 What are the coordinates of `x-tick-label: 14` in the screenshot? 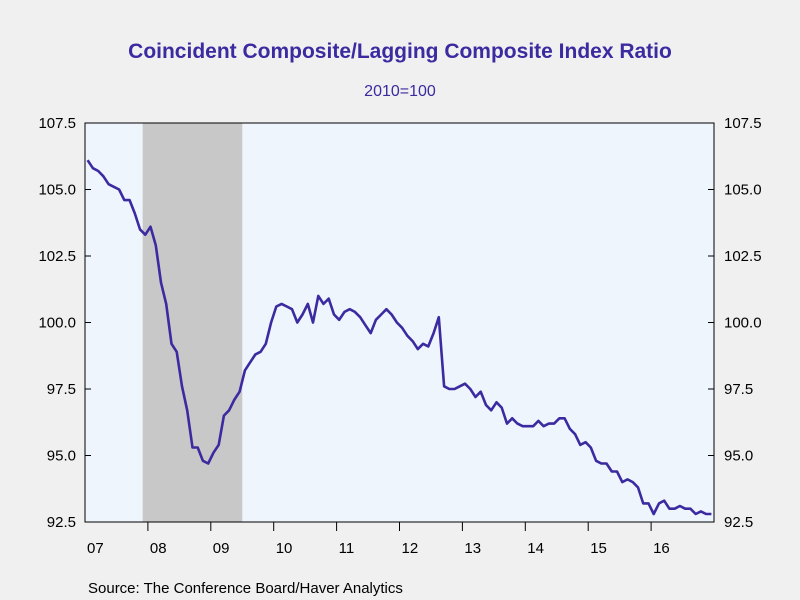 It's located at (535, 548).